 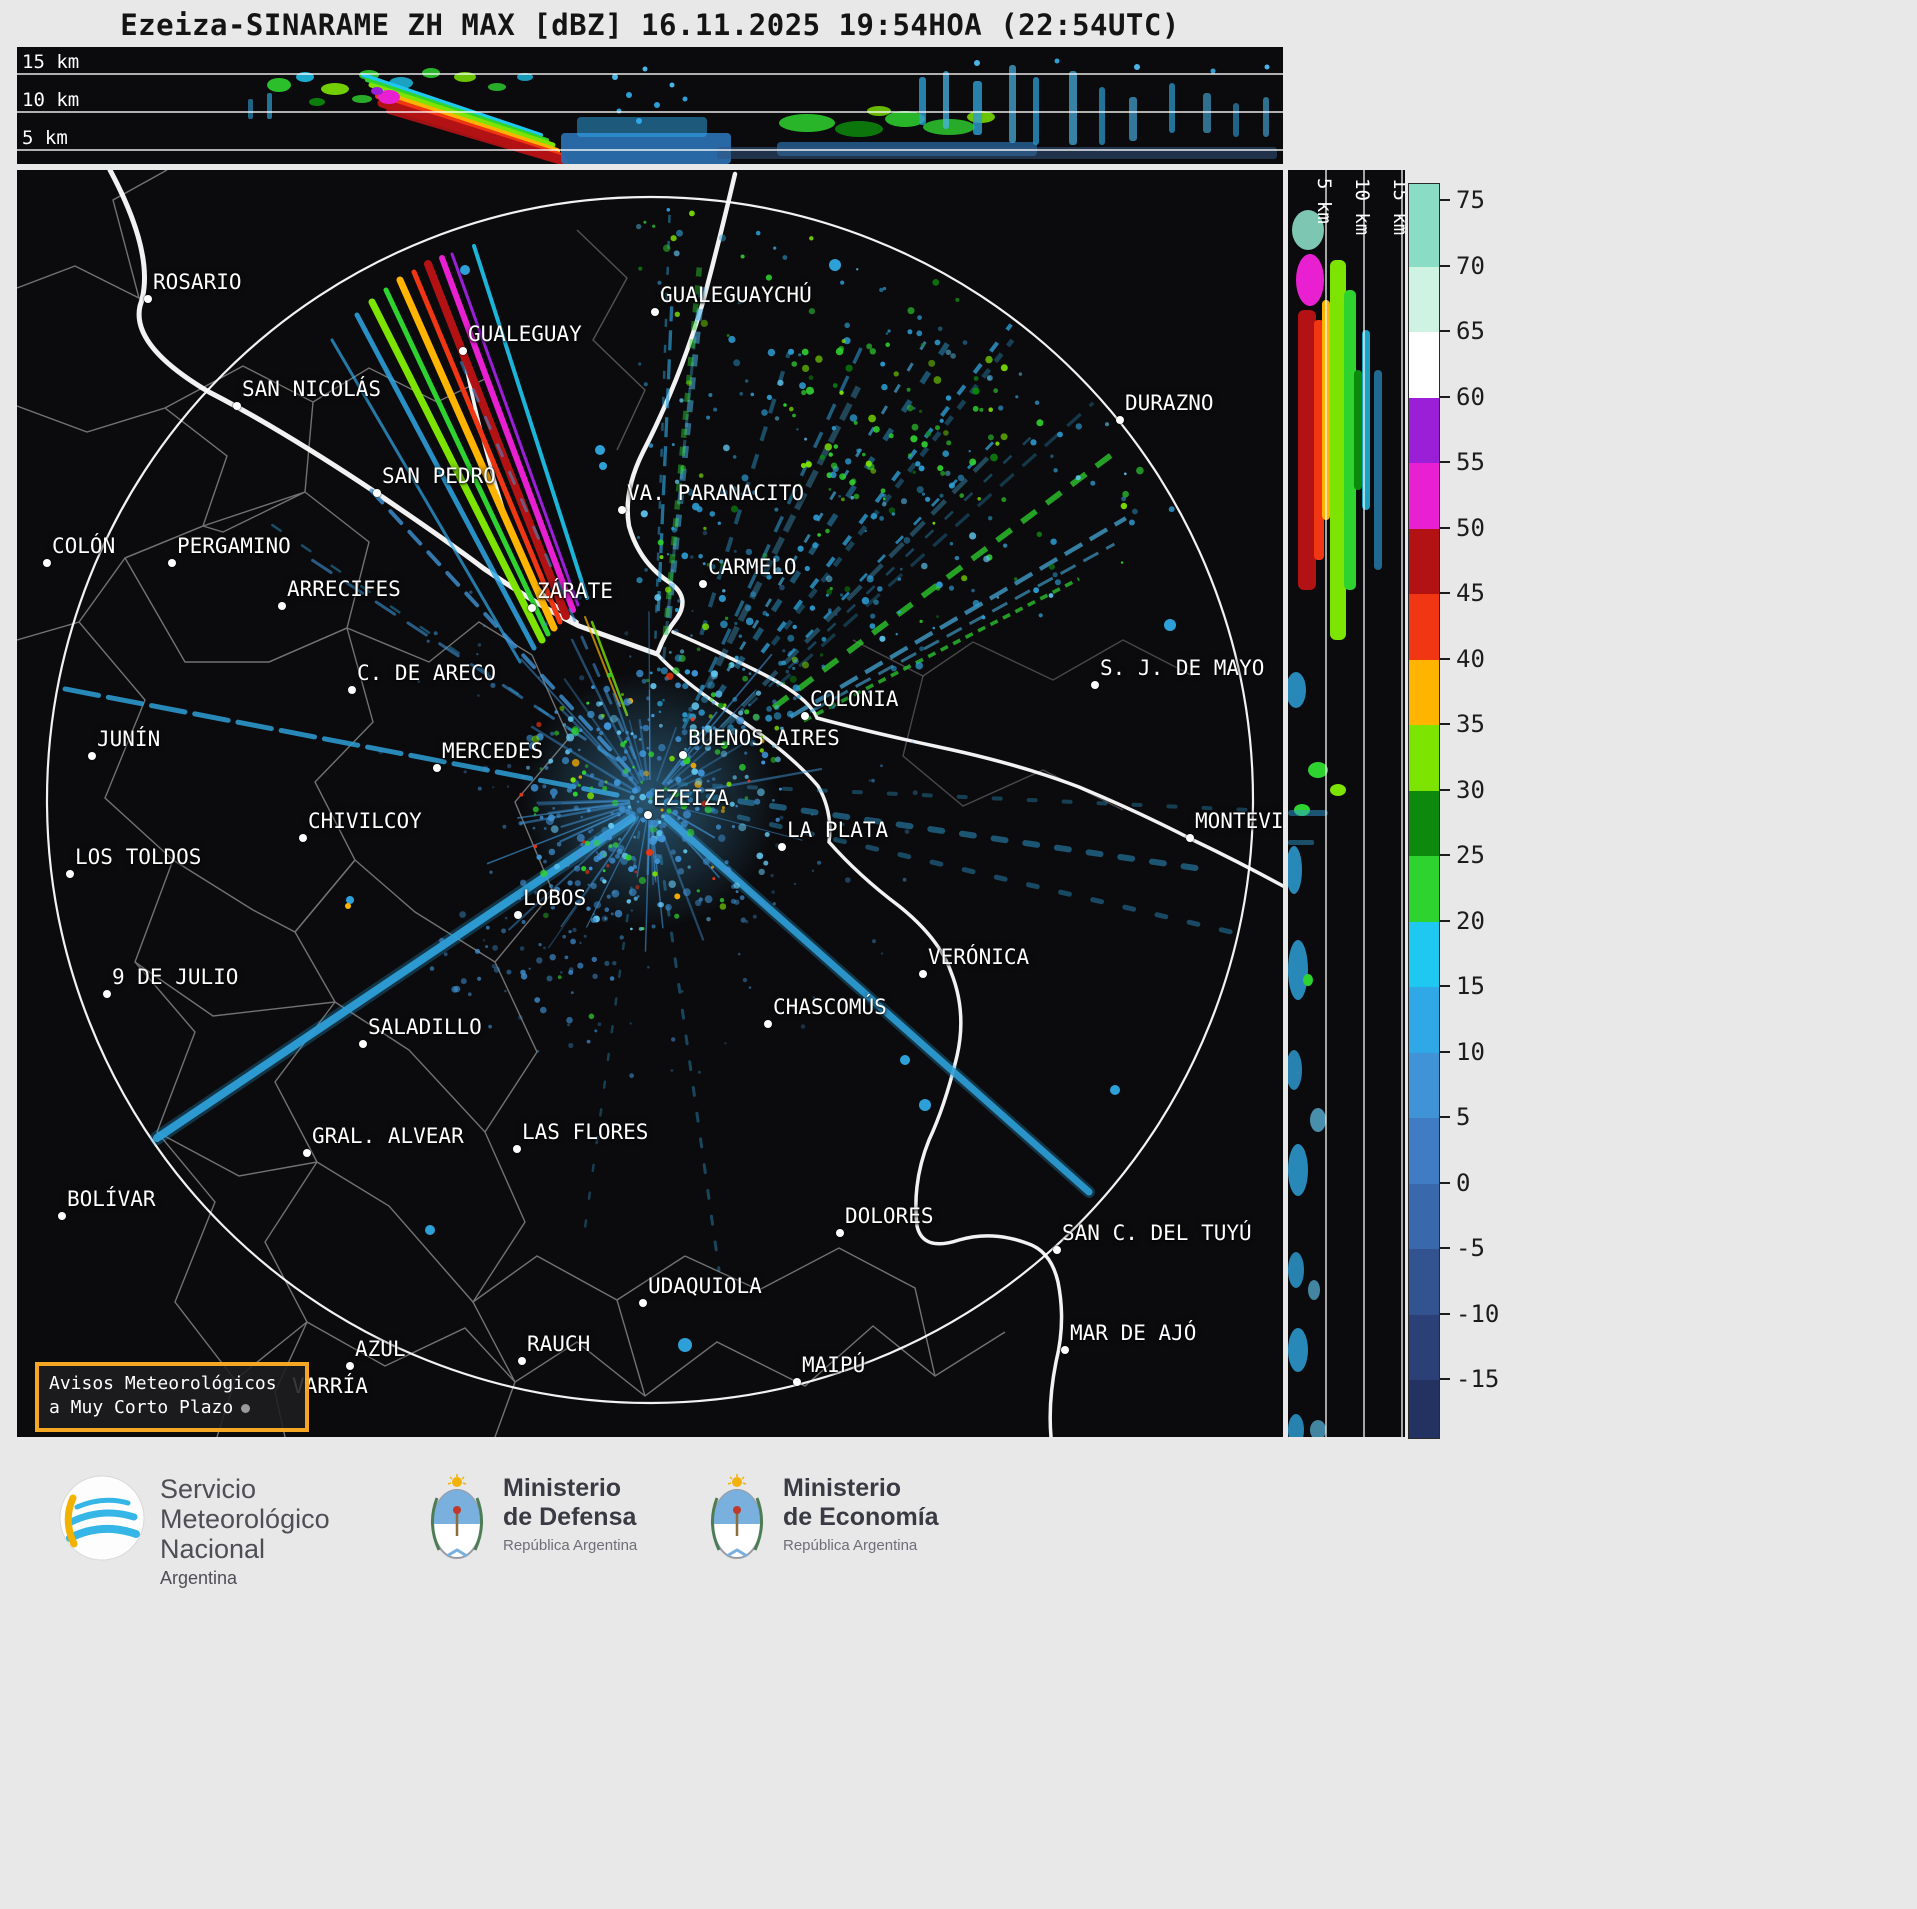 I want to click on sw-echo-speckles, so click(x=531, y=939).